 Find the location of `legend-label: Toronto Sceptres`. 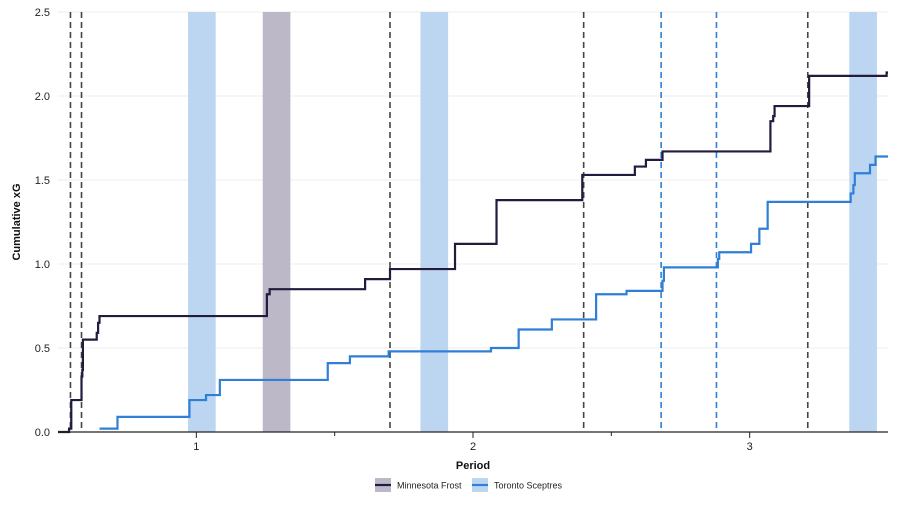

legend-label: Toronto Sceptres is located at coordinates (528, 486).